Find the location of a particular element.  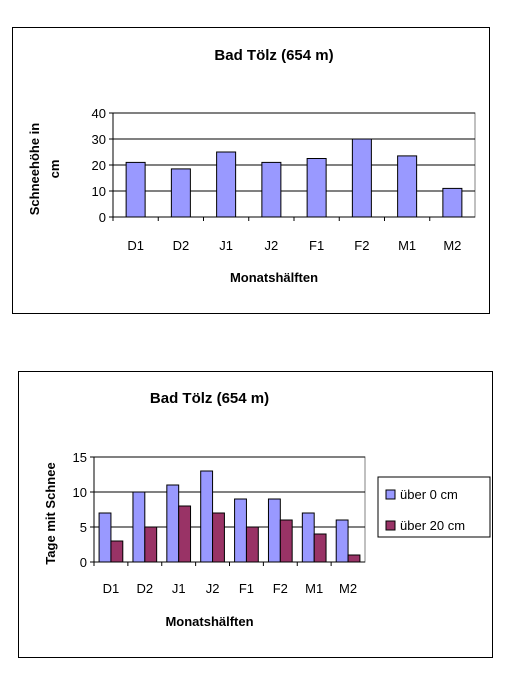

y-tick-label: 5 is located at coordinates (83, 527).